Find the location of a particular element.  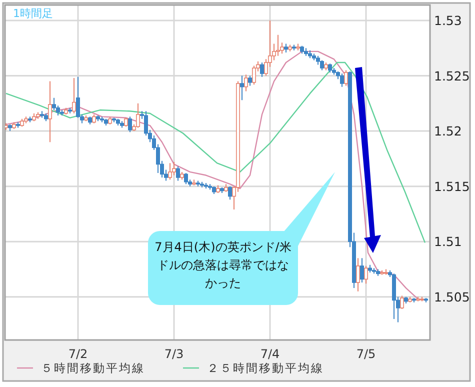

annotation: 7月4日(木)の英ポンド/米ドルの急落は尋常ではなかった is located at coordinates (223, 265).